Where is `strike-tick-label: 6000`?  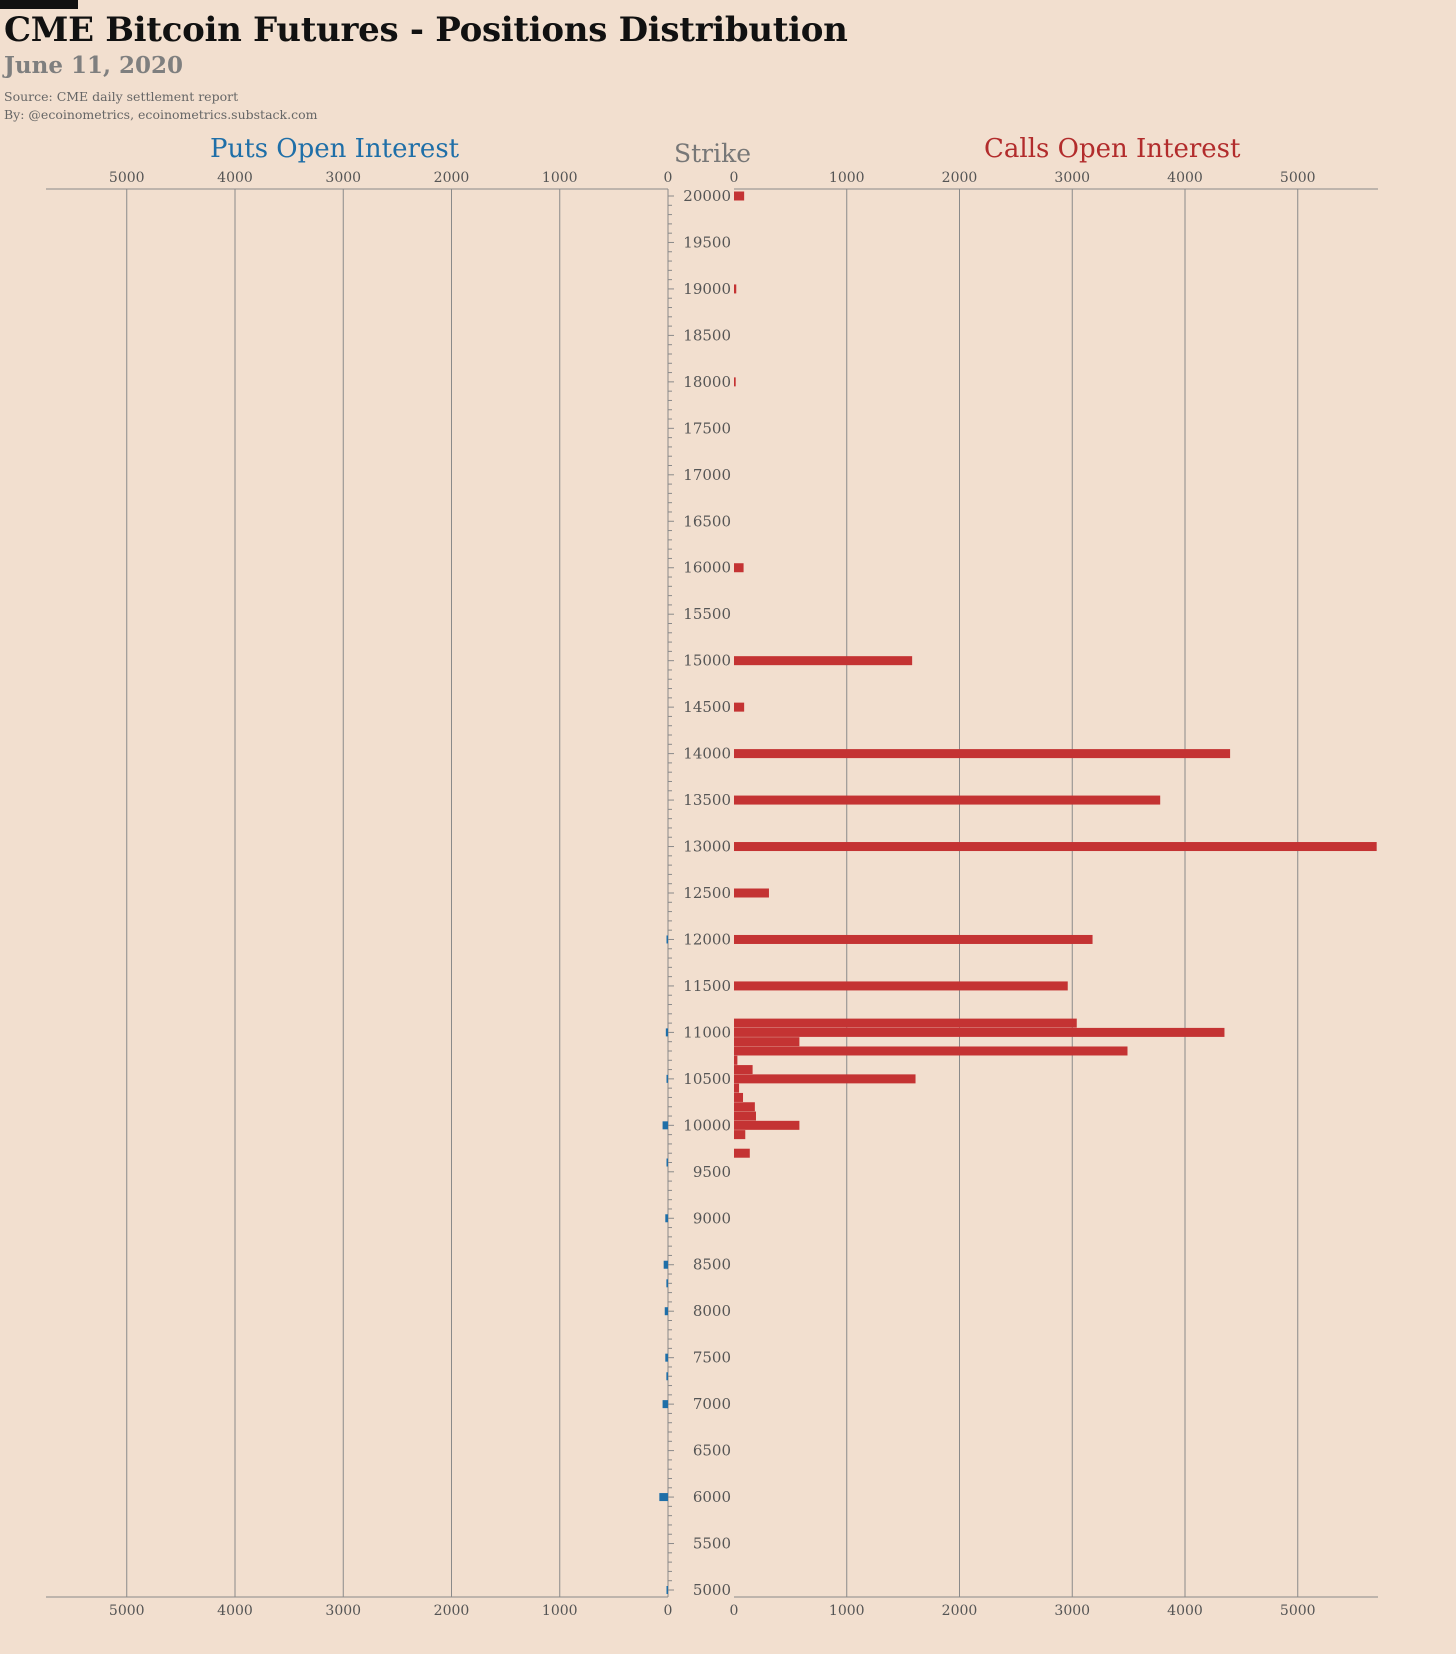
strike-tick-label: 6000 is located at coordinates (712, 1497).